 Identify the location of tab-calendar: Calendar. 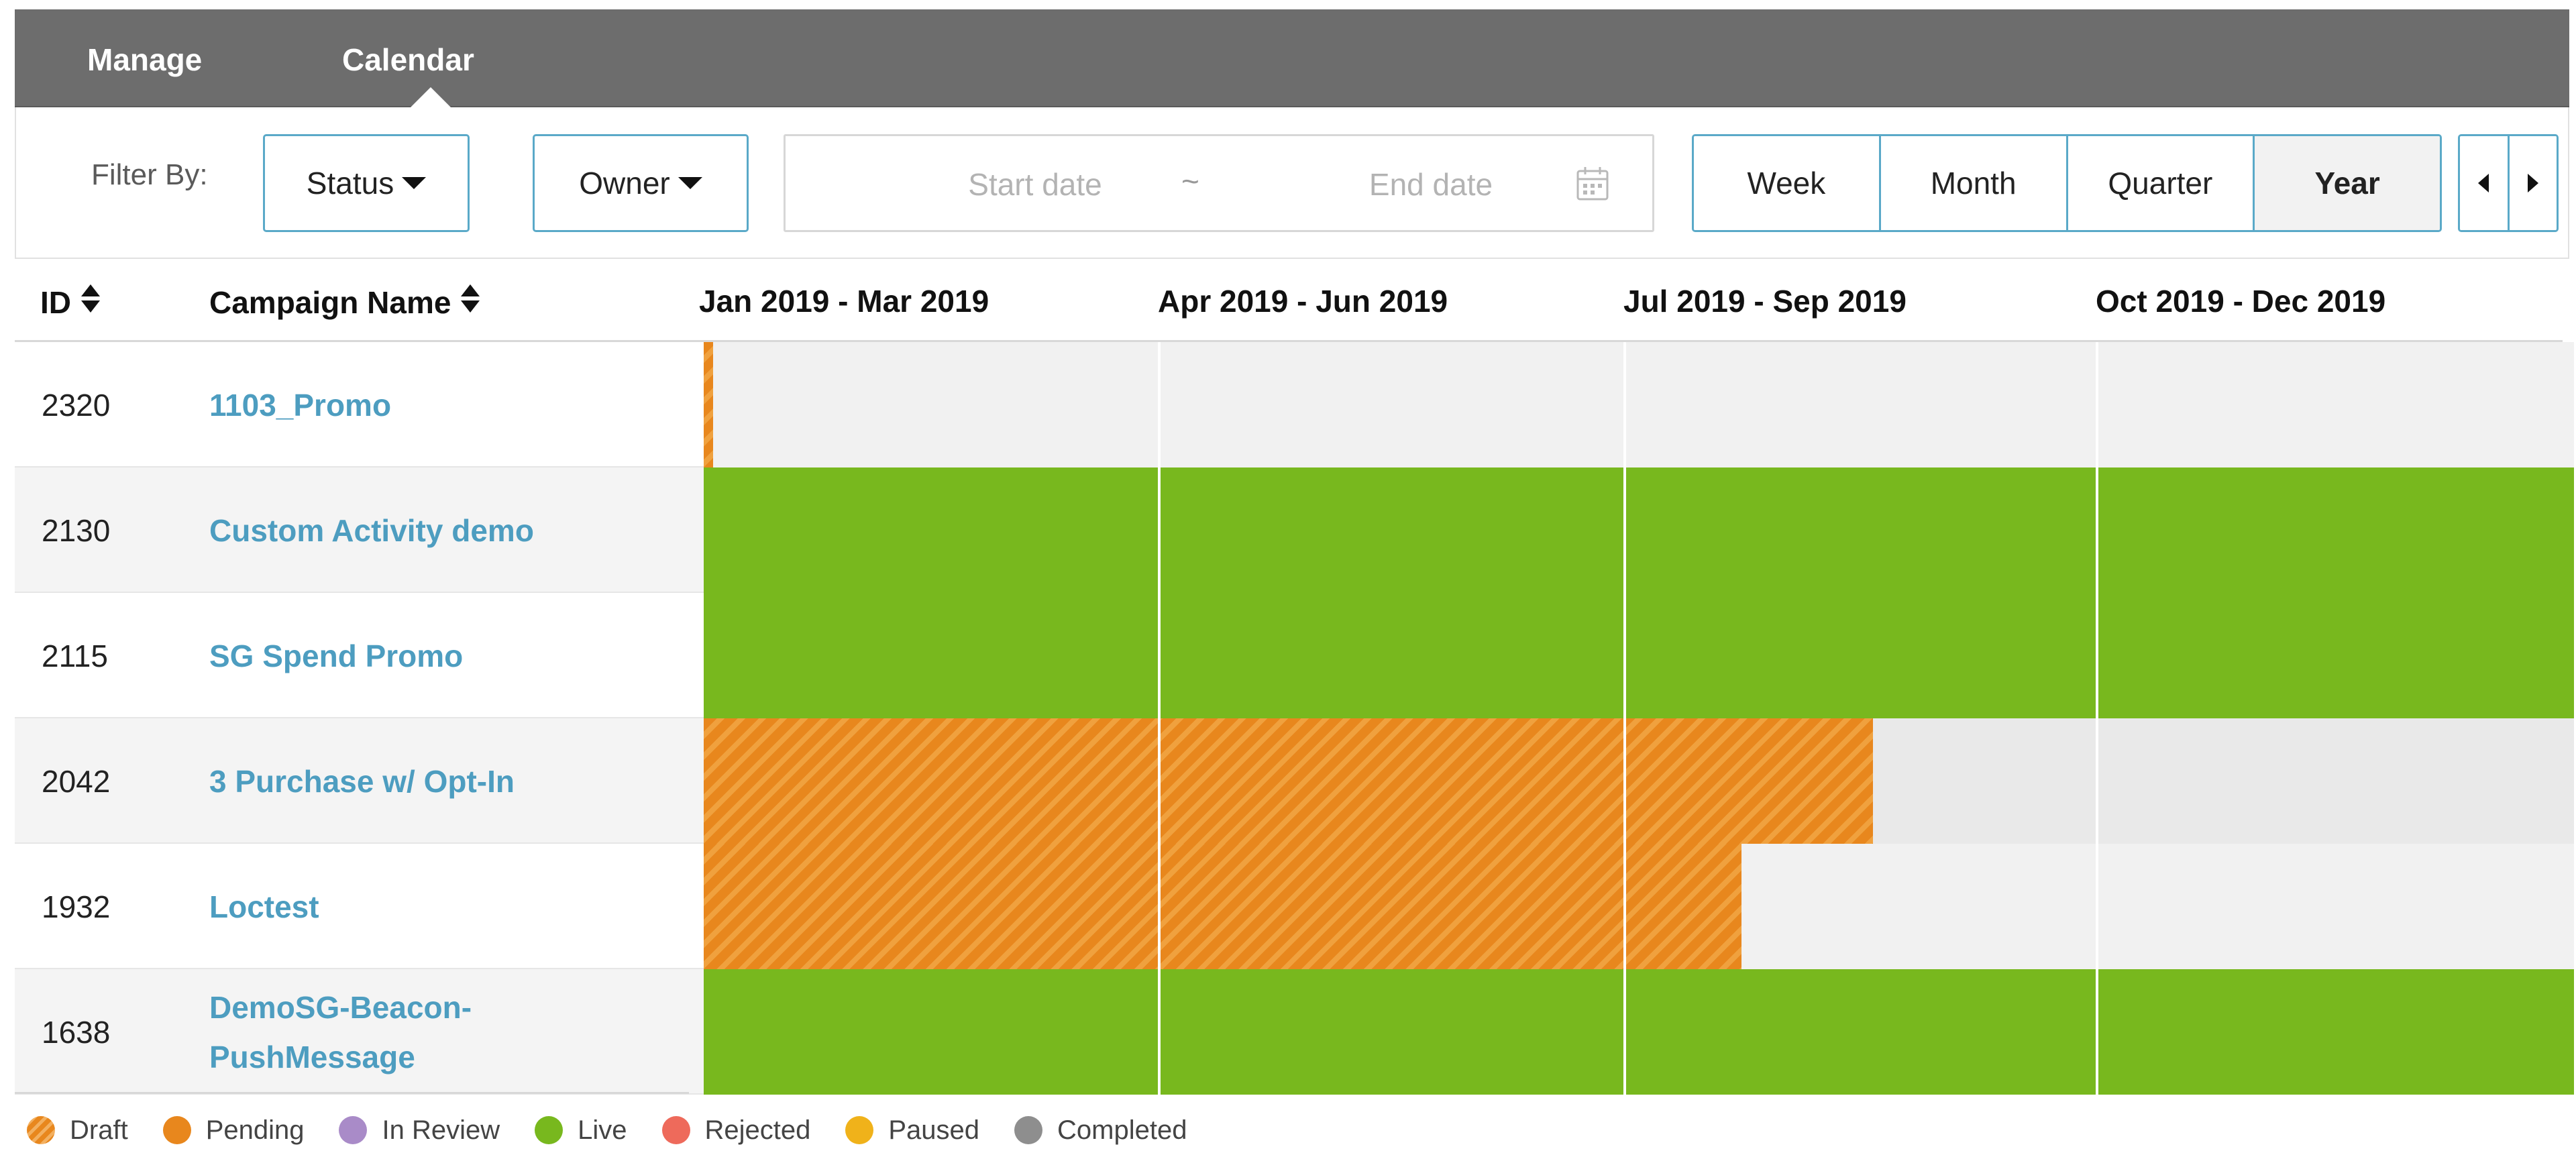
(408, 59).